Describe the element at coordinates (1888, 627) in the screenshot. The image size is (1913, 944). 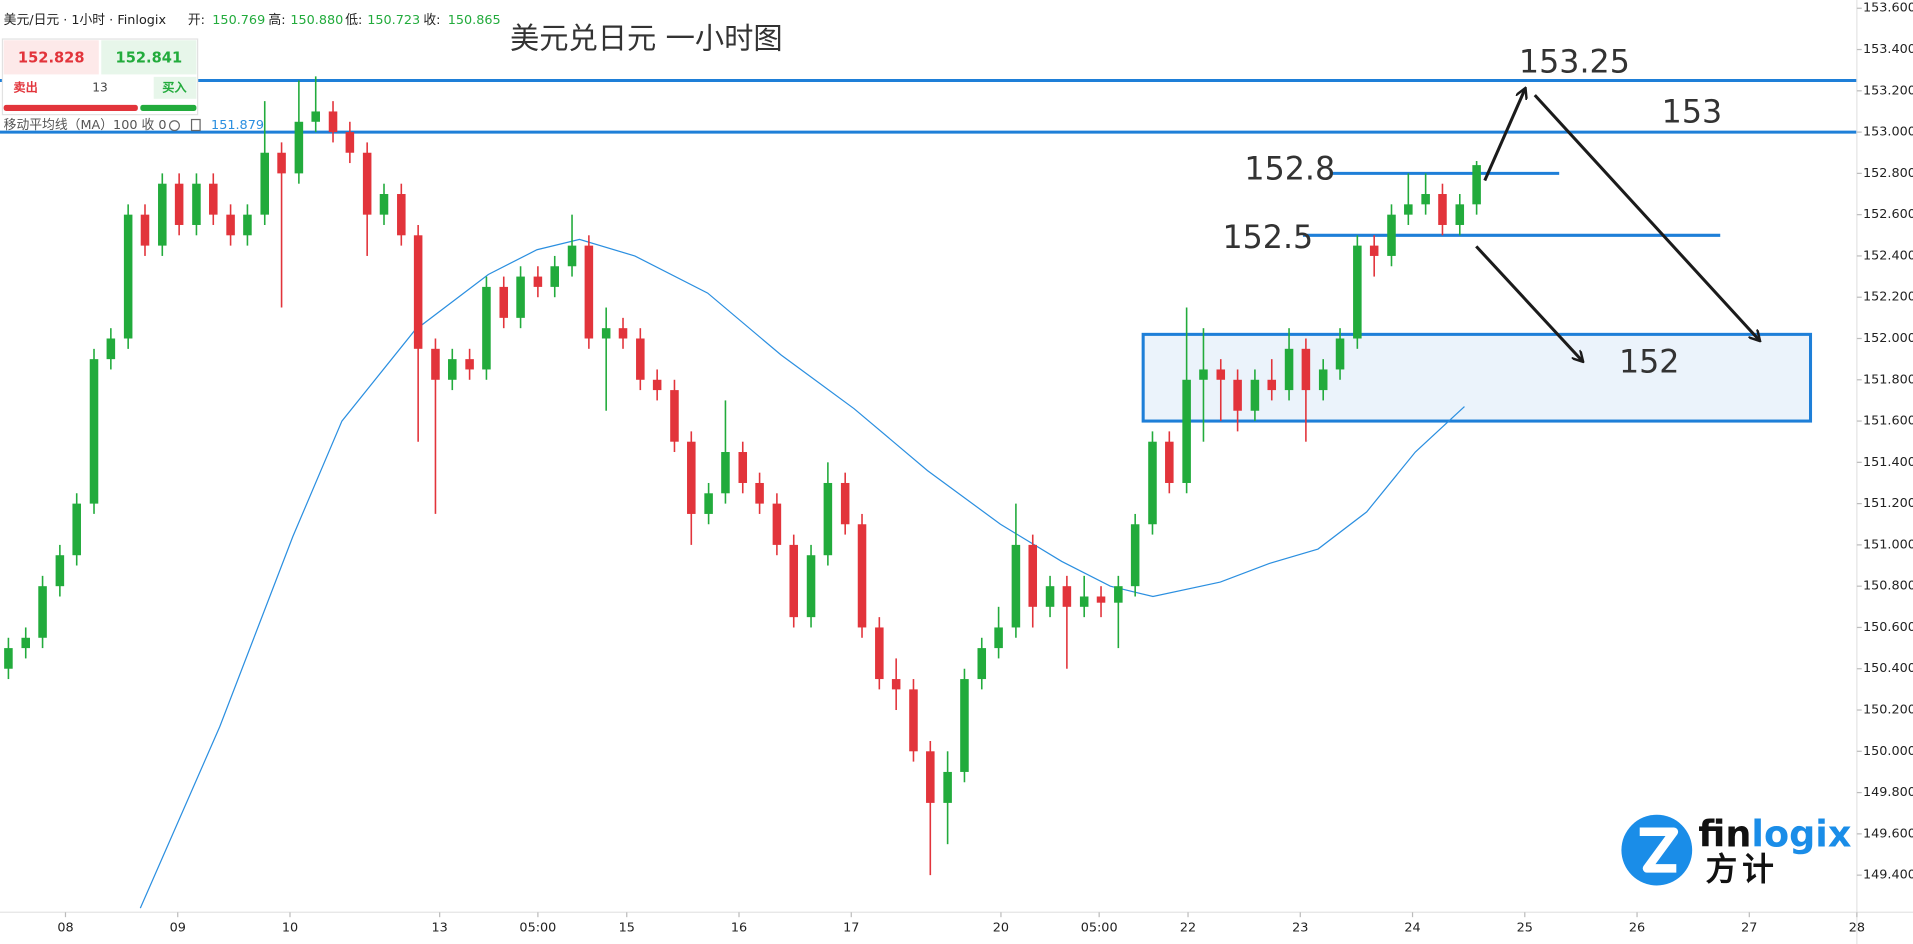
I see `y-tick-label: 150.600` at that location.